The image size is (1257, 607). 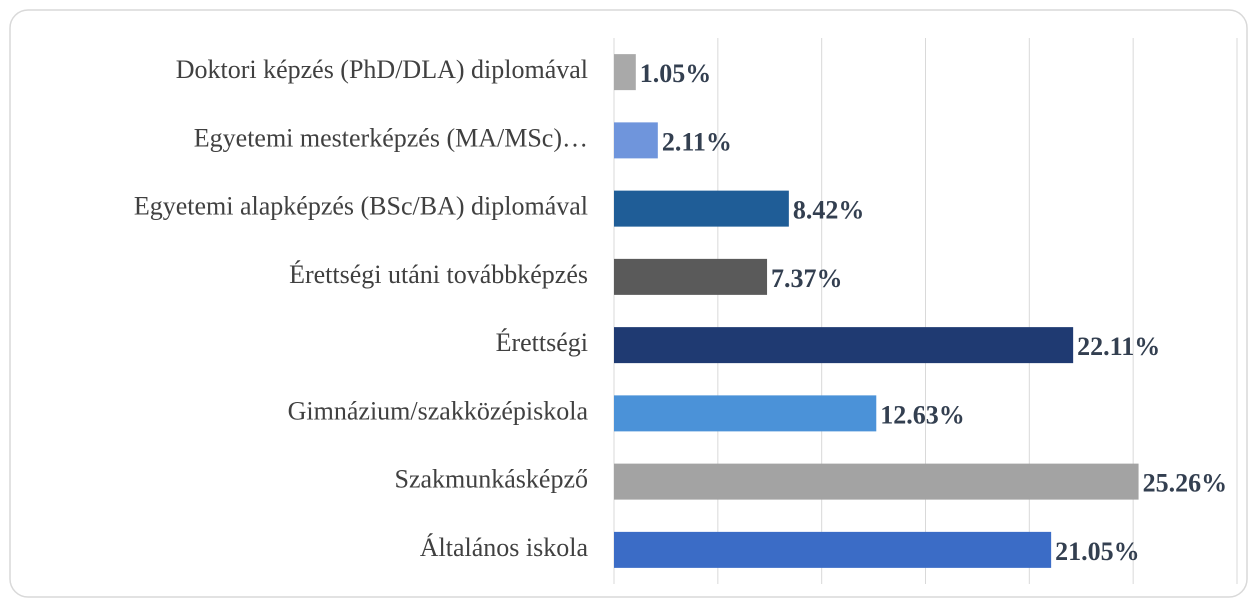 What do you see at coordinates (1118, 346) in the screenshot?
I see `value-label: 22.11%` at bounding box center [1118, 346].